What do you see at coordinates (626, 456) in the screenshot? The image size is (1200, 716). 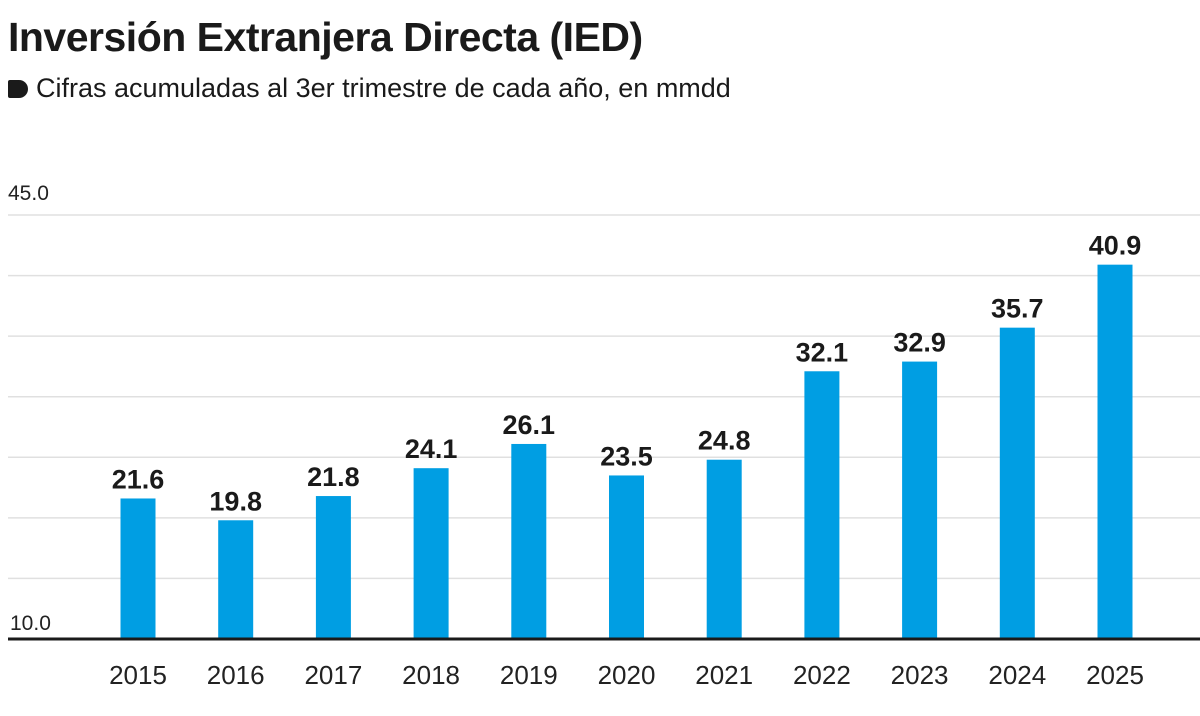 I see `data-label: 23.5` at bounding box center [626, 456].